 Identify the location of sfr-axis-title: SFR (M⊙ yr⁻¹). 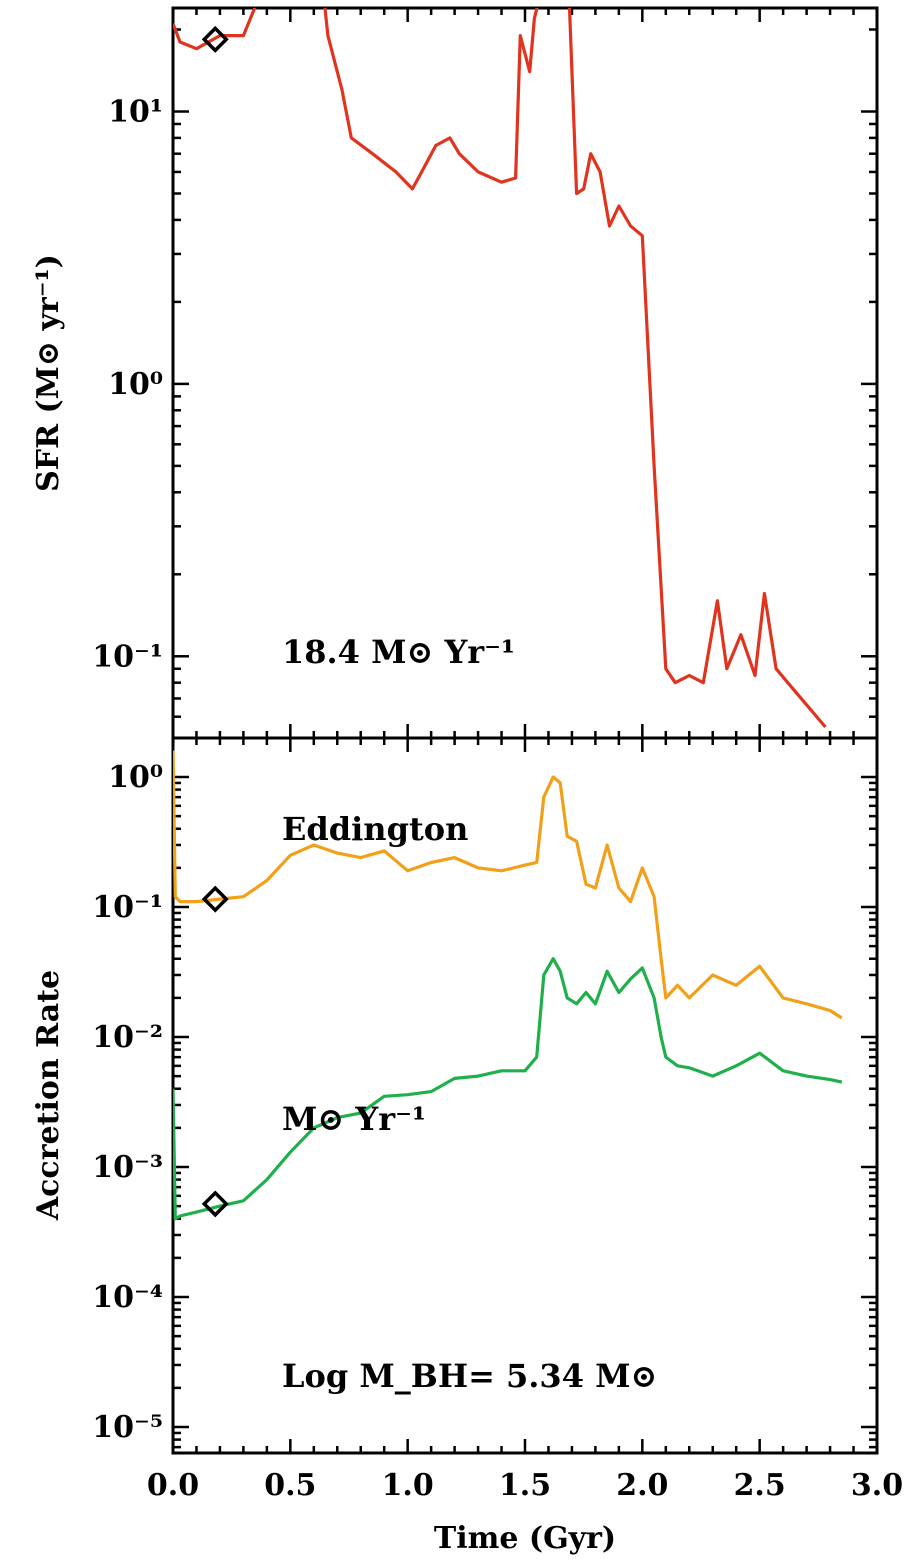
(48, 373).